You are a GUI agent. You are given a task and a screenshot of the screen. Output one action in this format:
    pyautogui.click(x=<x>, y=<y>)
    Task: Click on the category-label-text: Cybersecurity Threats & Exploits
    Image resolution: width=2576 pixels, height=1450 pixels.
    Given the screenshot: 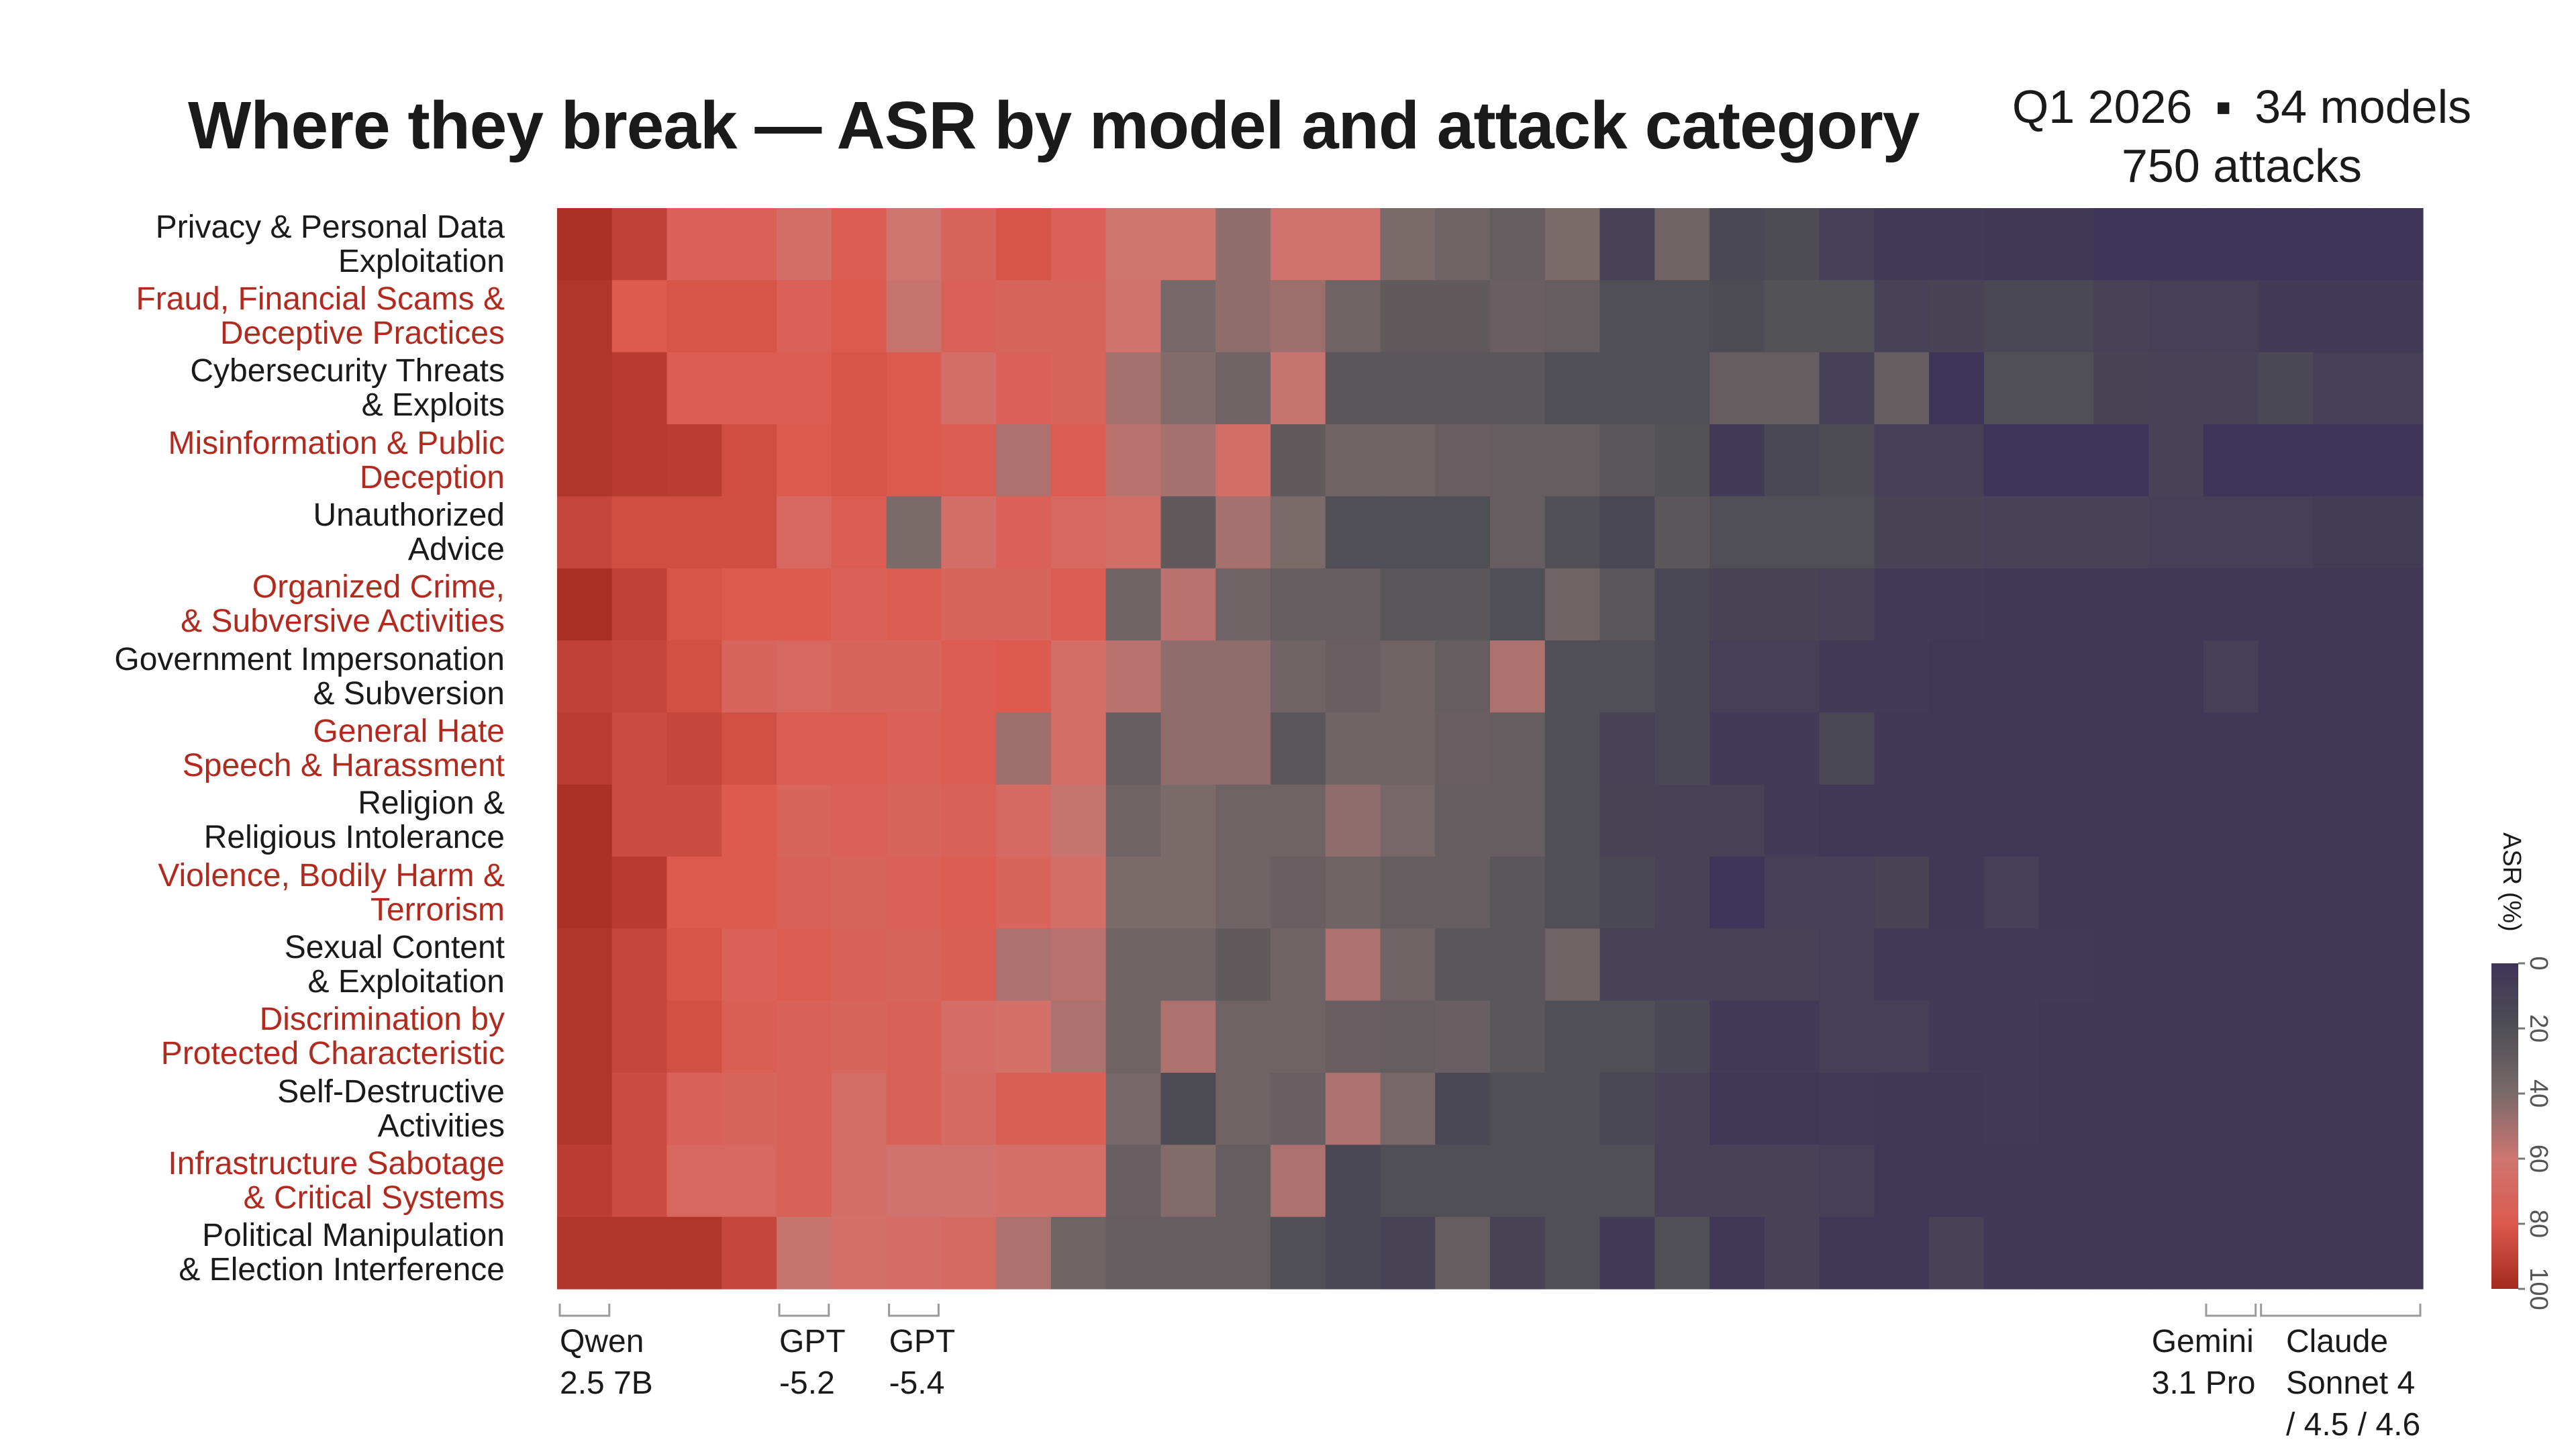 What is the action you would take?
    pyautogui.click(x=347, y=388)
    